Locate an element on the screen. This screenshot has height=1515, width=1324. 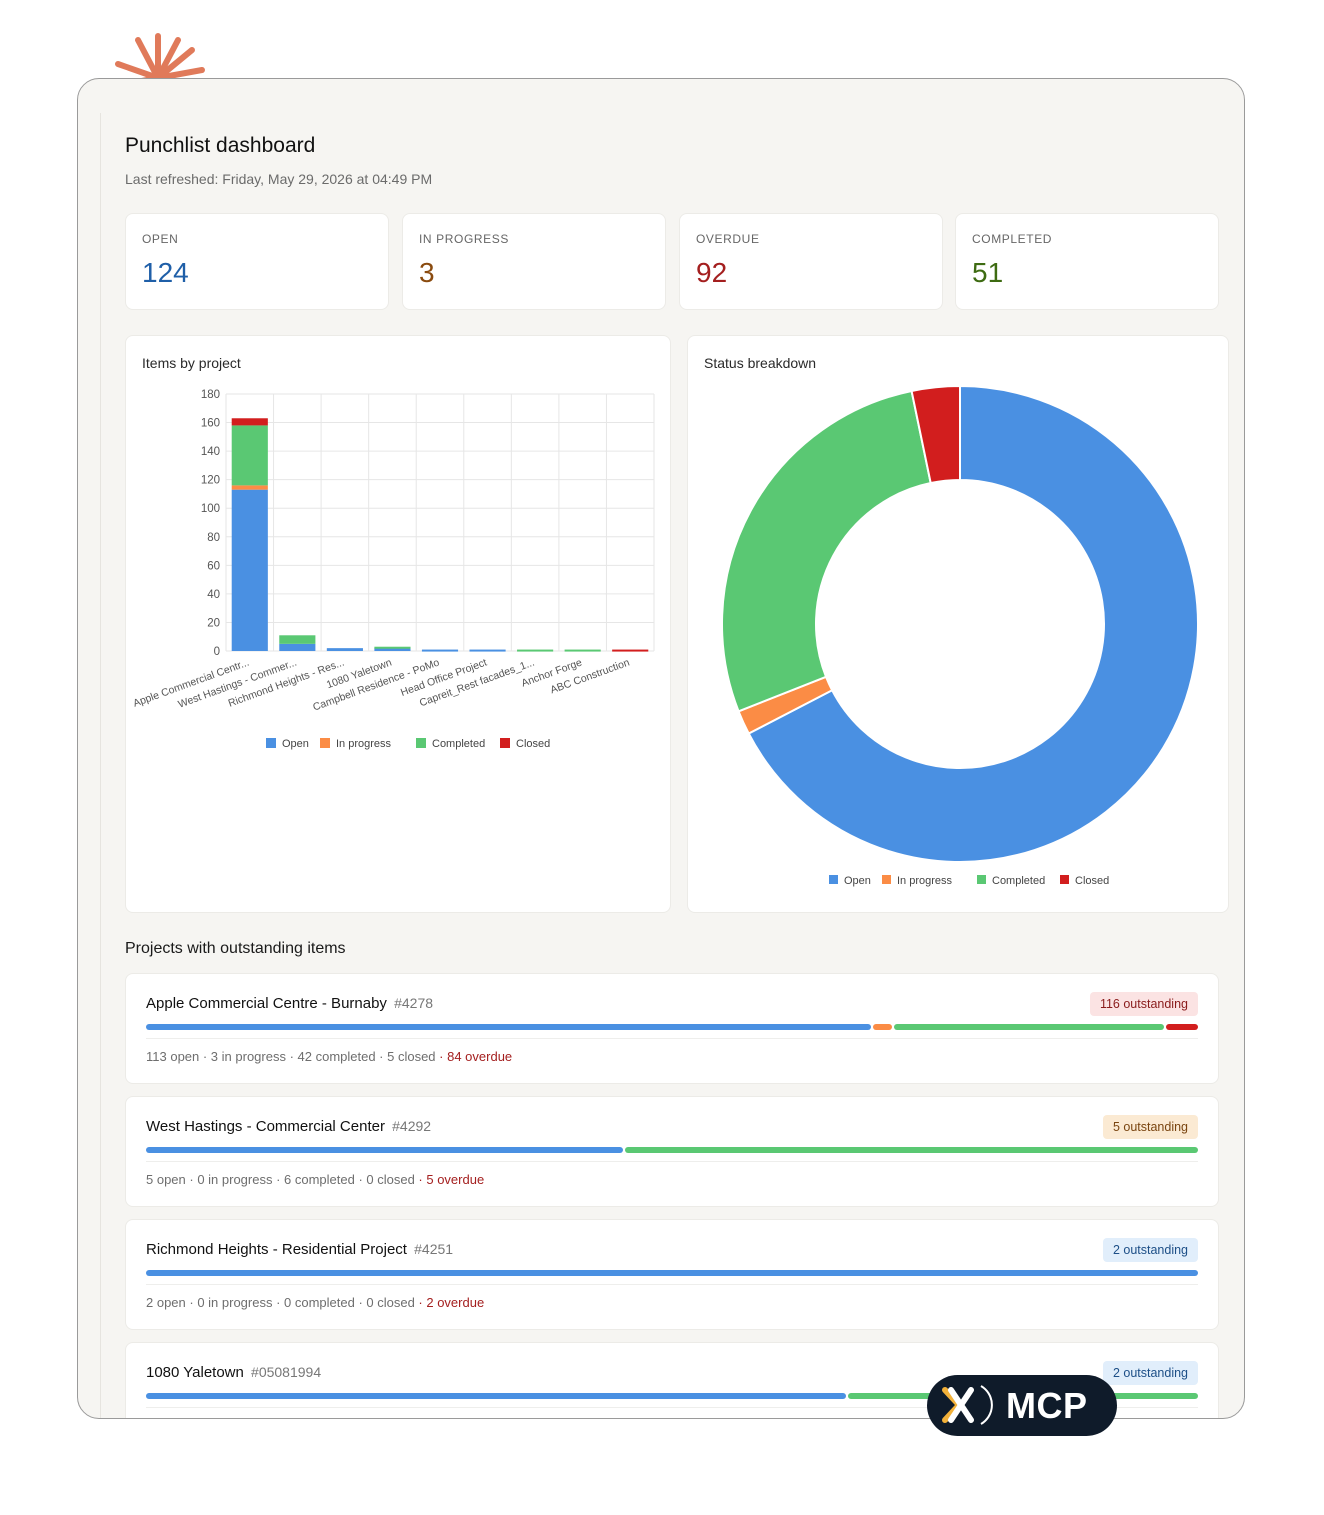
y-tick-label: 120 is located at coordinates (210, 481).